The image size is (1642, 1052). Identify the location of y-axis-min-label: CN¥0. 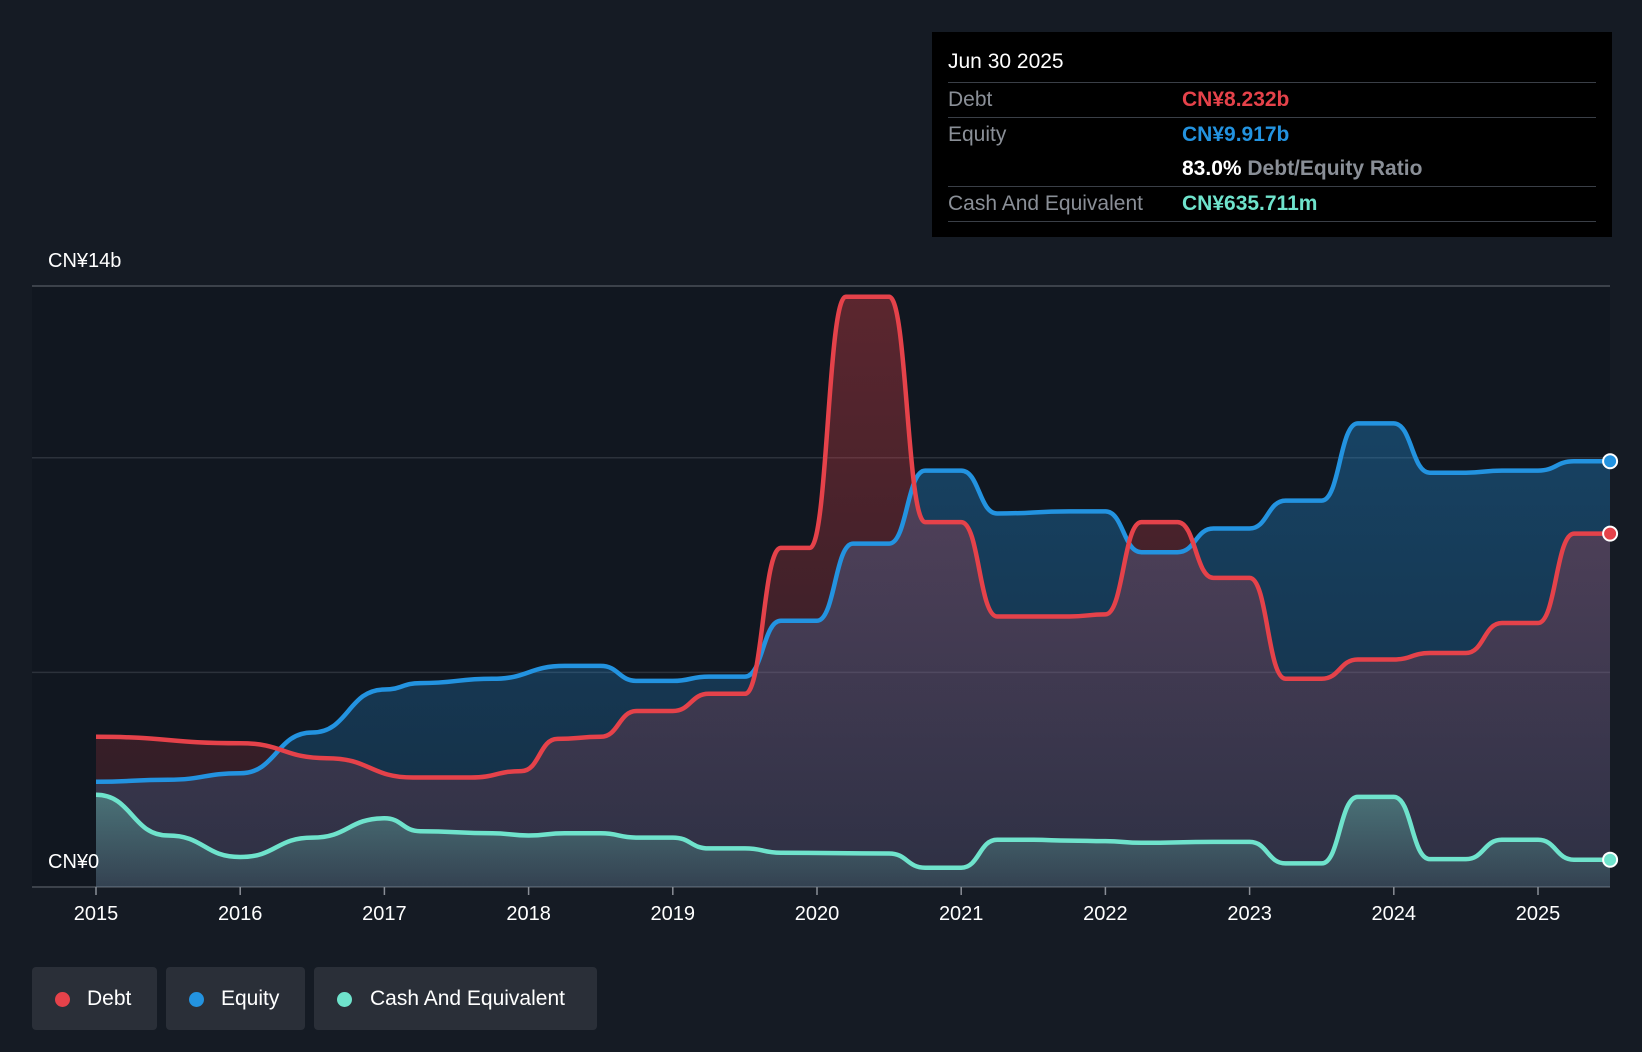
(74, 862).